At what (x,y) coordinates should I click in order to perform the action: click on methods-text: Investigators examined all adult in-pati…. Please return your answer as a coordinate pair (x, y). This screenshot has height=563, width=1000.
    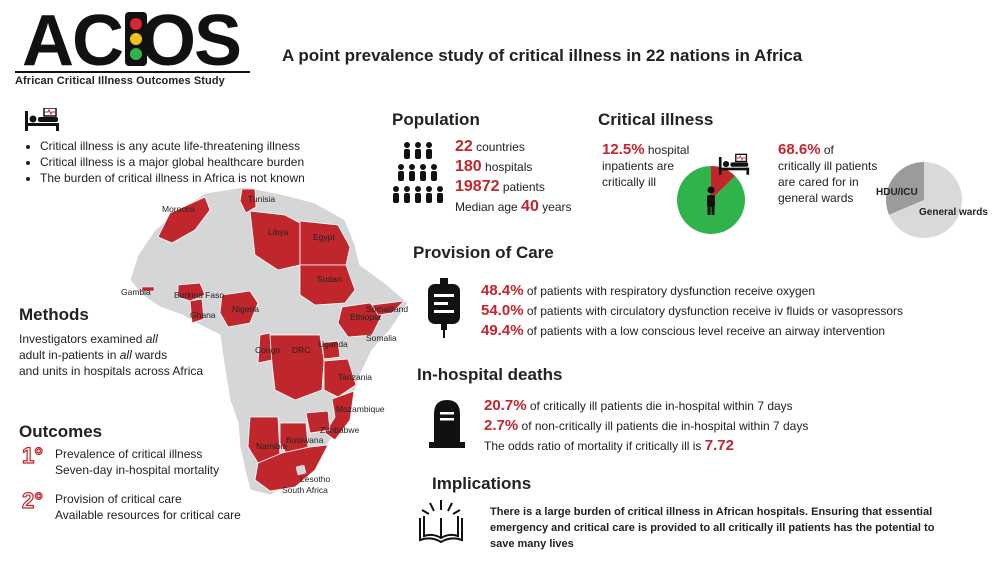
    Looking at the image, I should click on (111, 355).